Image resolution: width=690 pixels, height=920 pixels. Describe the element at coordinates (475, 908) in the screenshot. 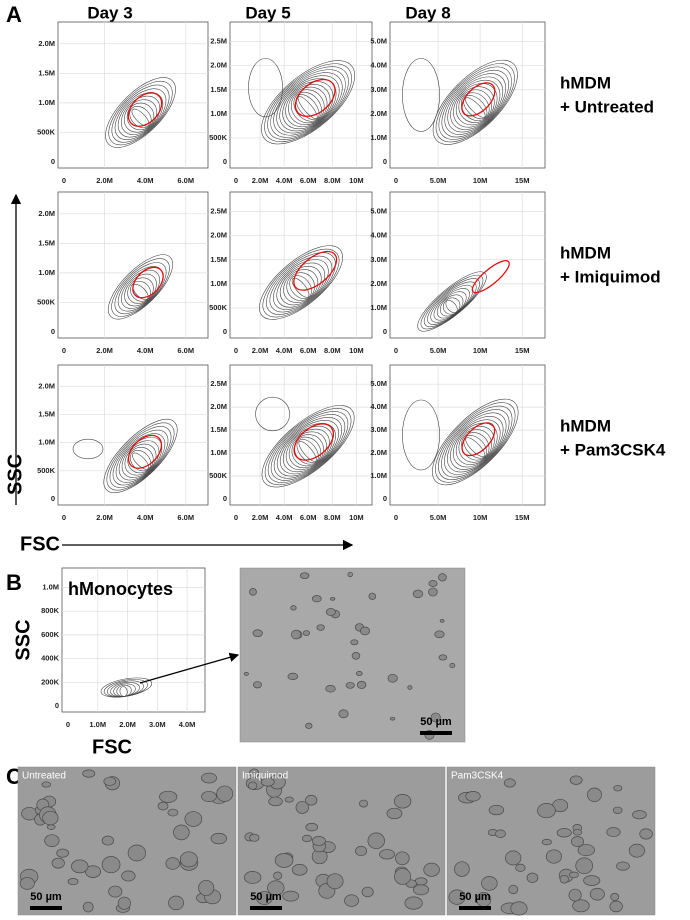

I see `scale-bar` at that location.